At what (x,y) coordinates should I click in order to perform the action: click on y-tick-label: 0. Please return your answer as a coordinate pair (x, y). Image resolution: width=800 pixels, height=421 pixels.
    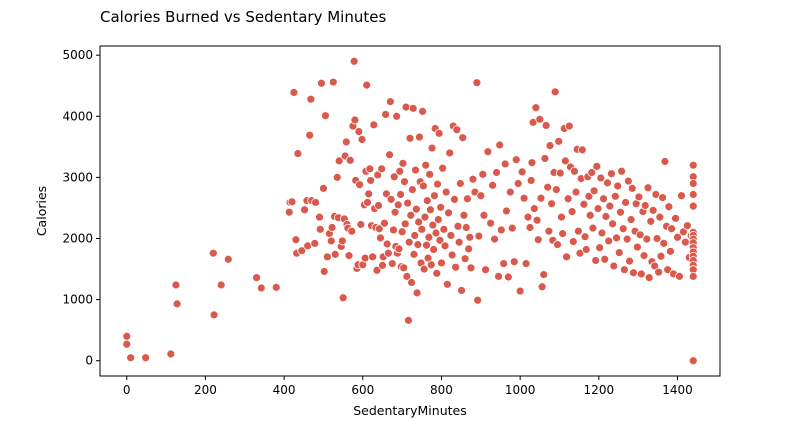
    Looking at the image, I should click on (89, 361).